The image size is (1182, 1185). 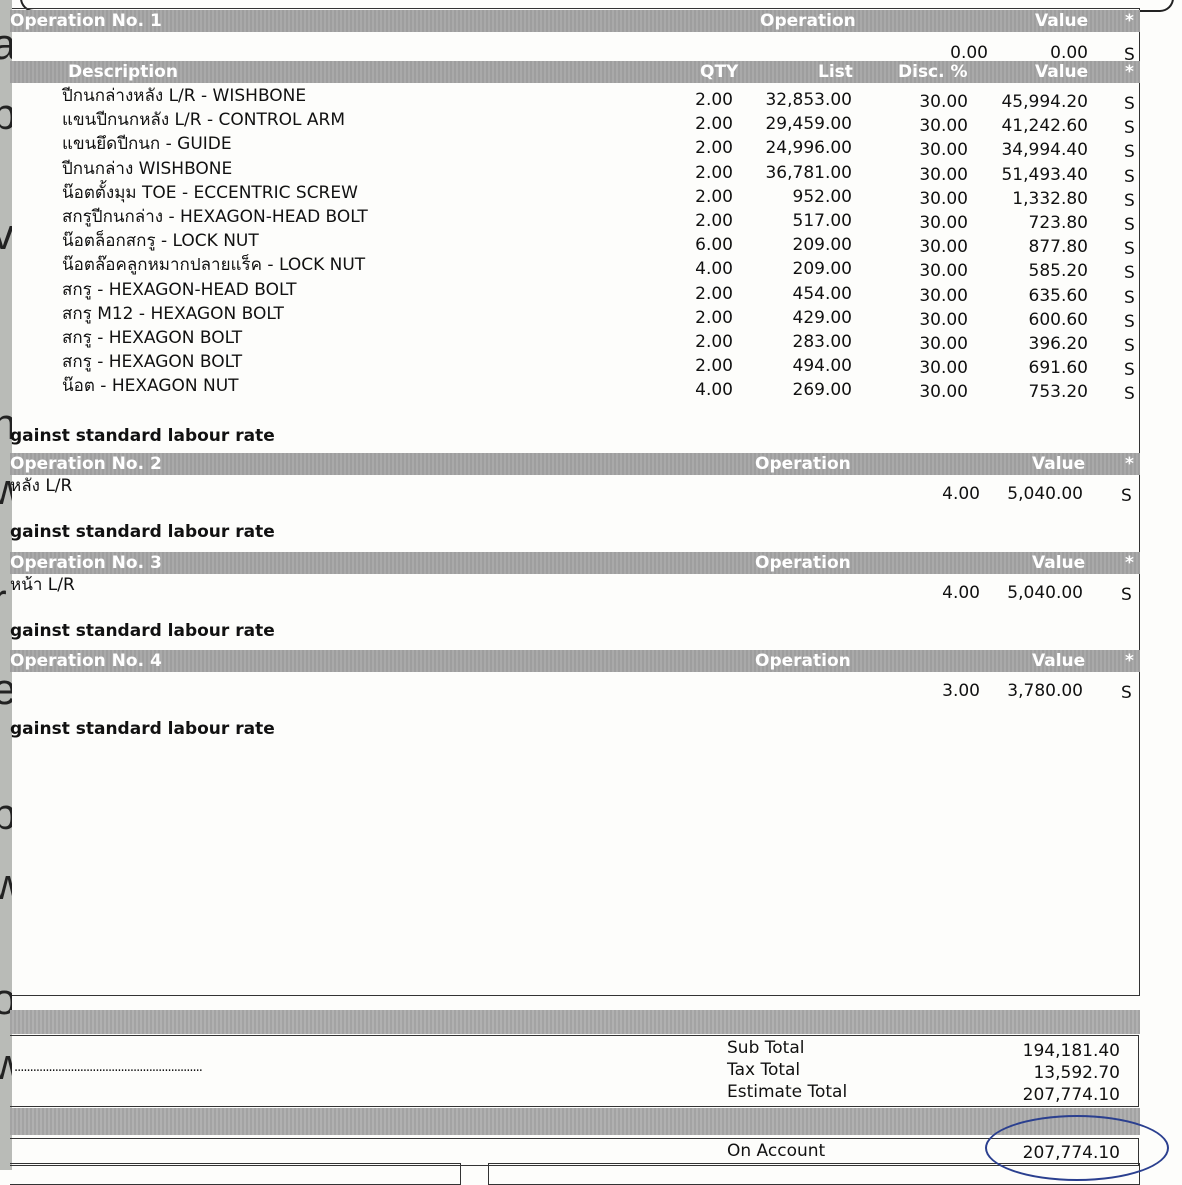 I want to click on estimate-total-label: Estimate Total, so click(x=787, y=1092).